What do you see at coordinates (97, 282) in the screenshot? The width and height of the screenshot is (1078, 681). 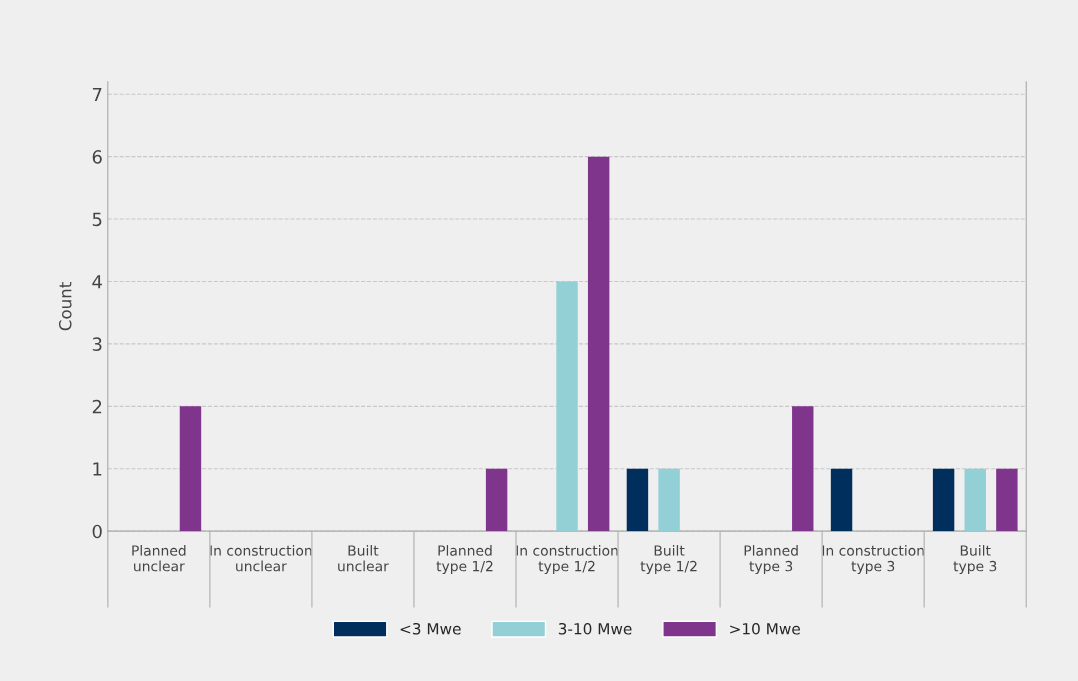 I see `y-tick-label: 4` at bounding box center [97, 282].